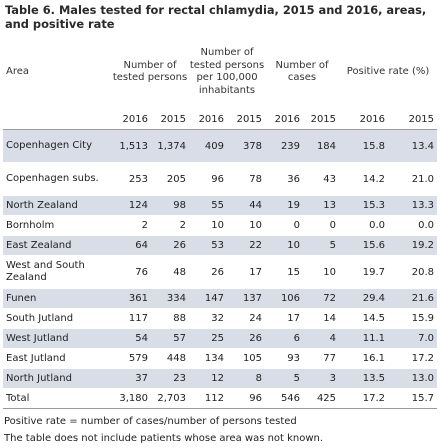 This screenshot has width=440, height=448. I want to click on value-cell: 48, so click(170, 272).